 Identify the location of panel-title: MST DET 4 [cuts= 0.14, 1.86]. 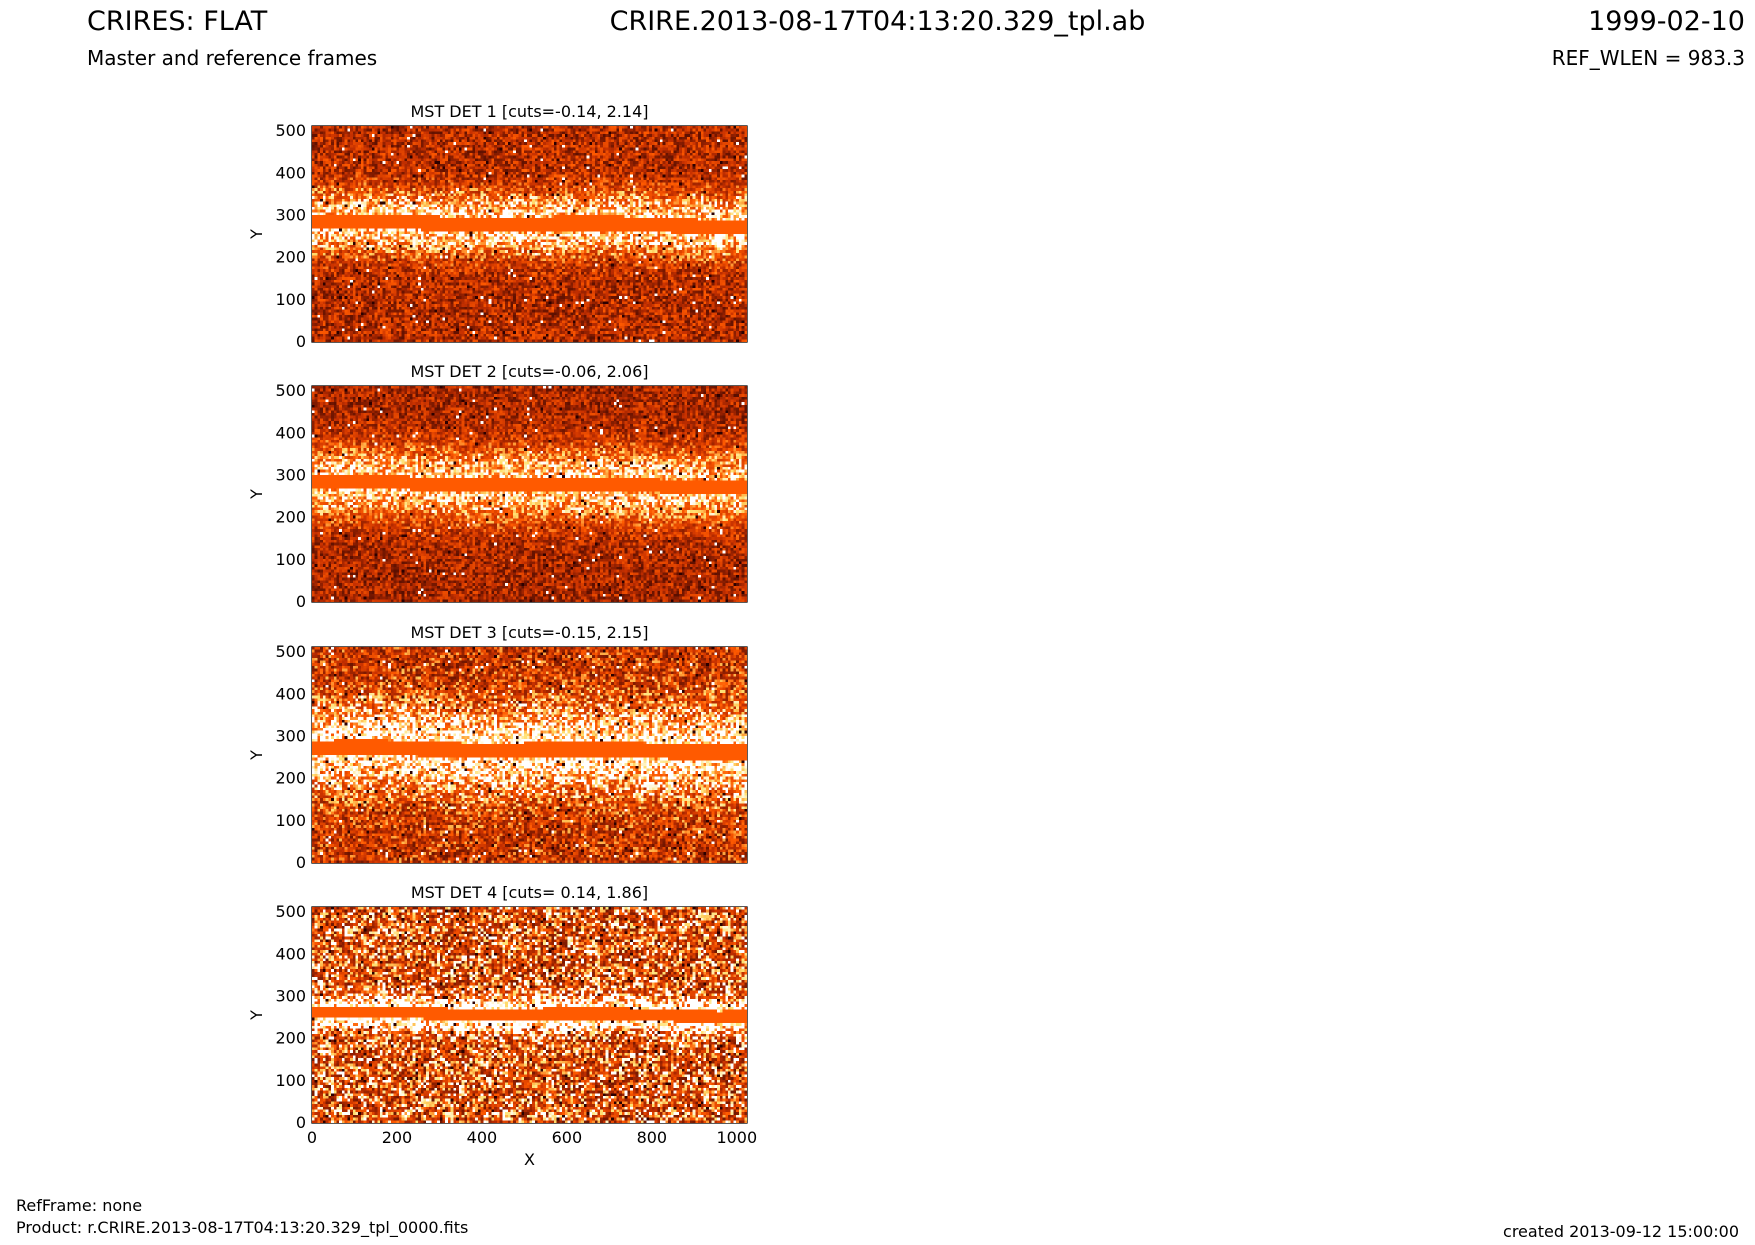
(529, 892).